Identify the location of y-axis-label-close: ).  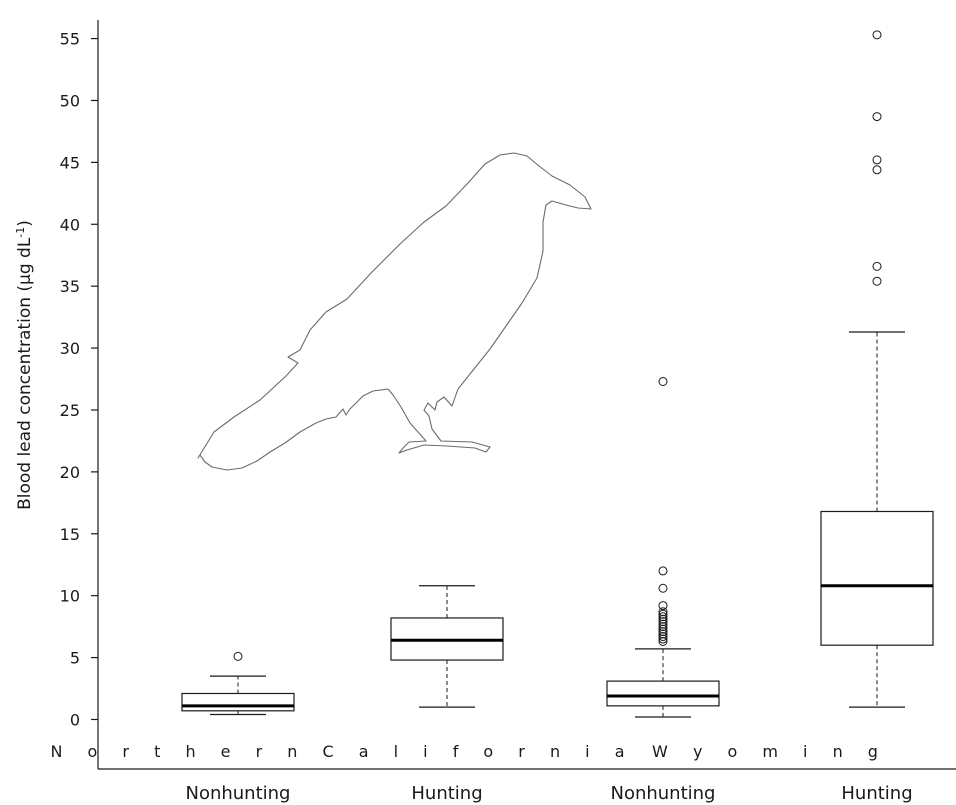
(25, 223).